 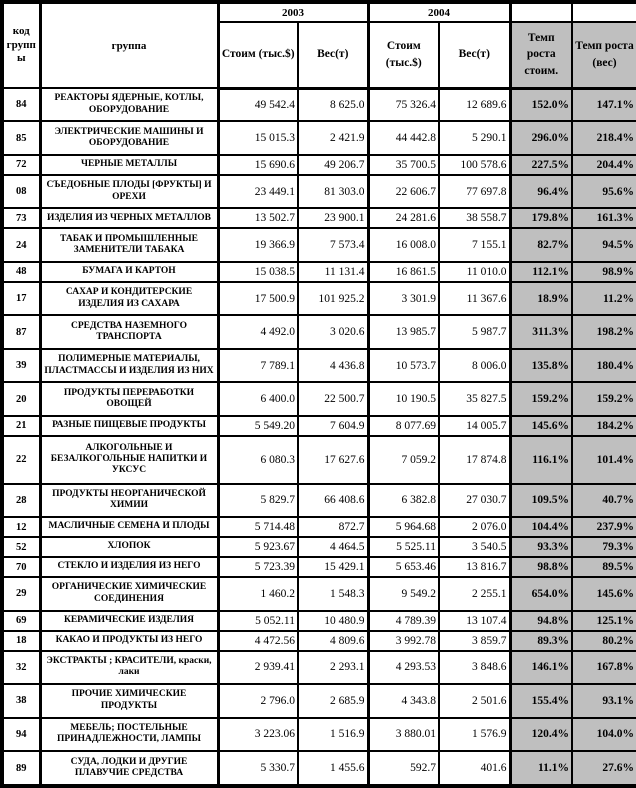 I want to click on row-group-name: ПРОЧИЕ ХИМИЧЕСКИЕ ПРОДУКТЫ, so click(x=129, y=701).